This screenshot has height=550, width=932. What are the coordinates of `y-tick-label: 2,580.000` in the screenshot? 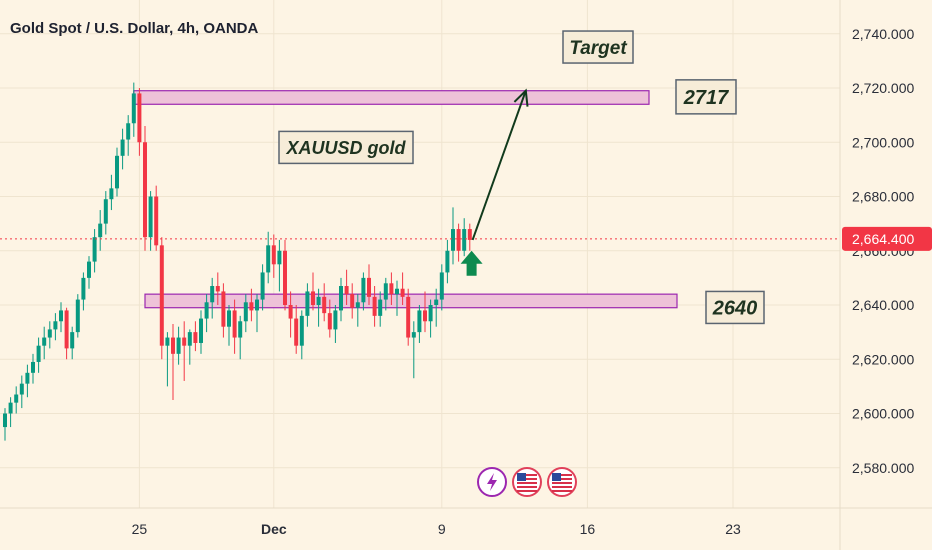 It's located at (883, 468).